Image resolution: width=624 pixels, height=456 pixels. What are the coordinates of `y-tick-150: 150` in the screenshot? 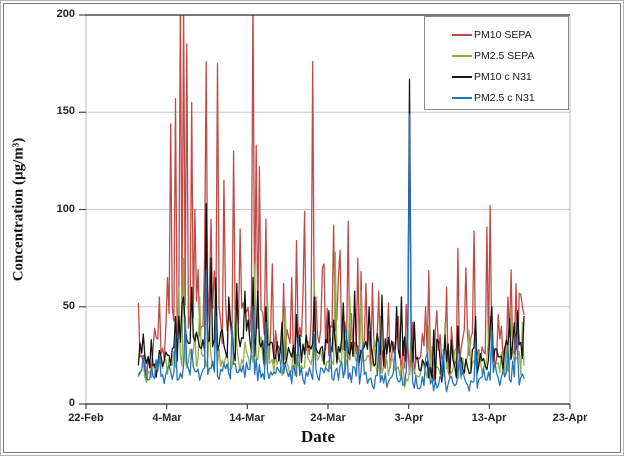 It's located at (65, 111).